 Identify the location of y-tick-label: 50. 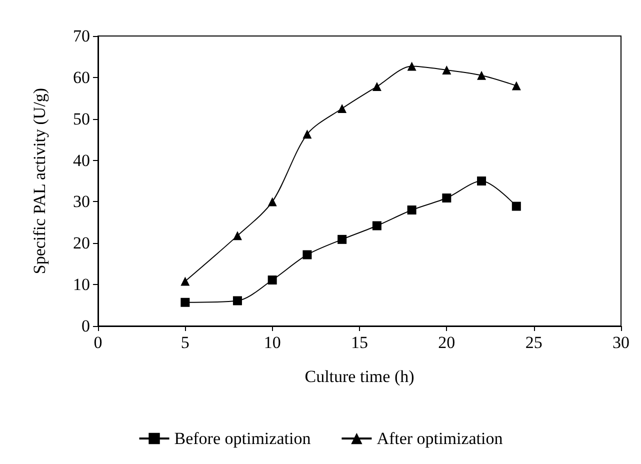
(81, 118).